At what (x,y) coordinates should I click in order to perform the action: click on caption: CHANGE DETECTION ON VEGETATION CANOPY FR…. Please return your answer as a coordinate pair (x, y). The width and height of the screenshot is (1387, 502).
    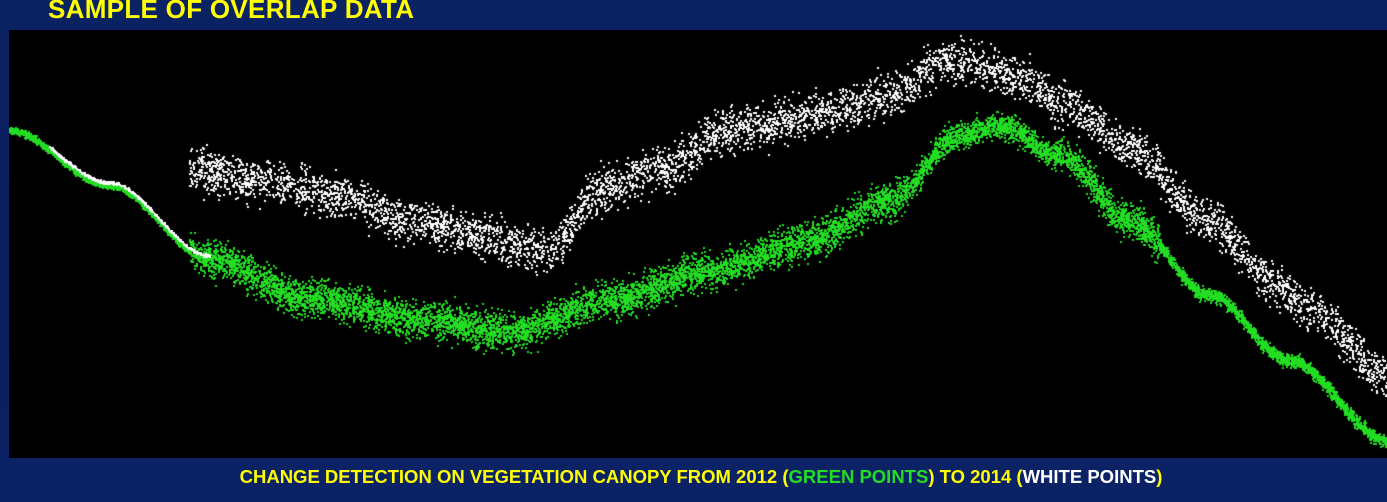
    Looking at the image, I should click on (701, 477).